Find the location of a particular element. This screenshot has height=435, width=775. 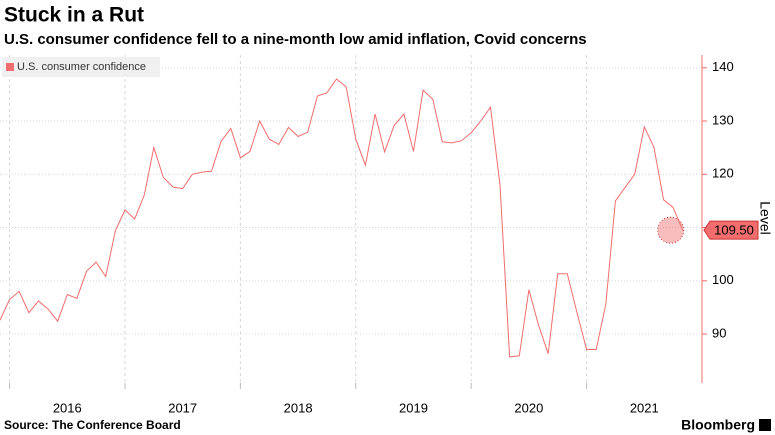

value-label-box is located at coordinates (731, 230).